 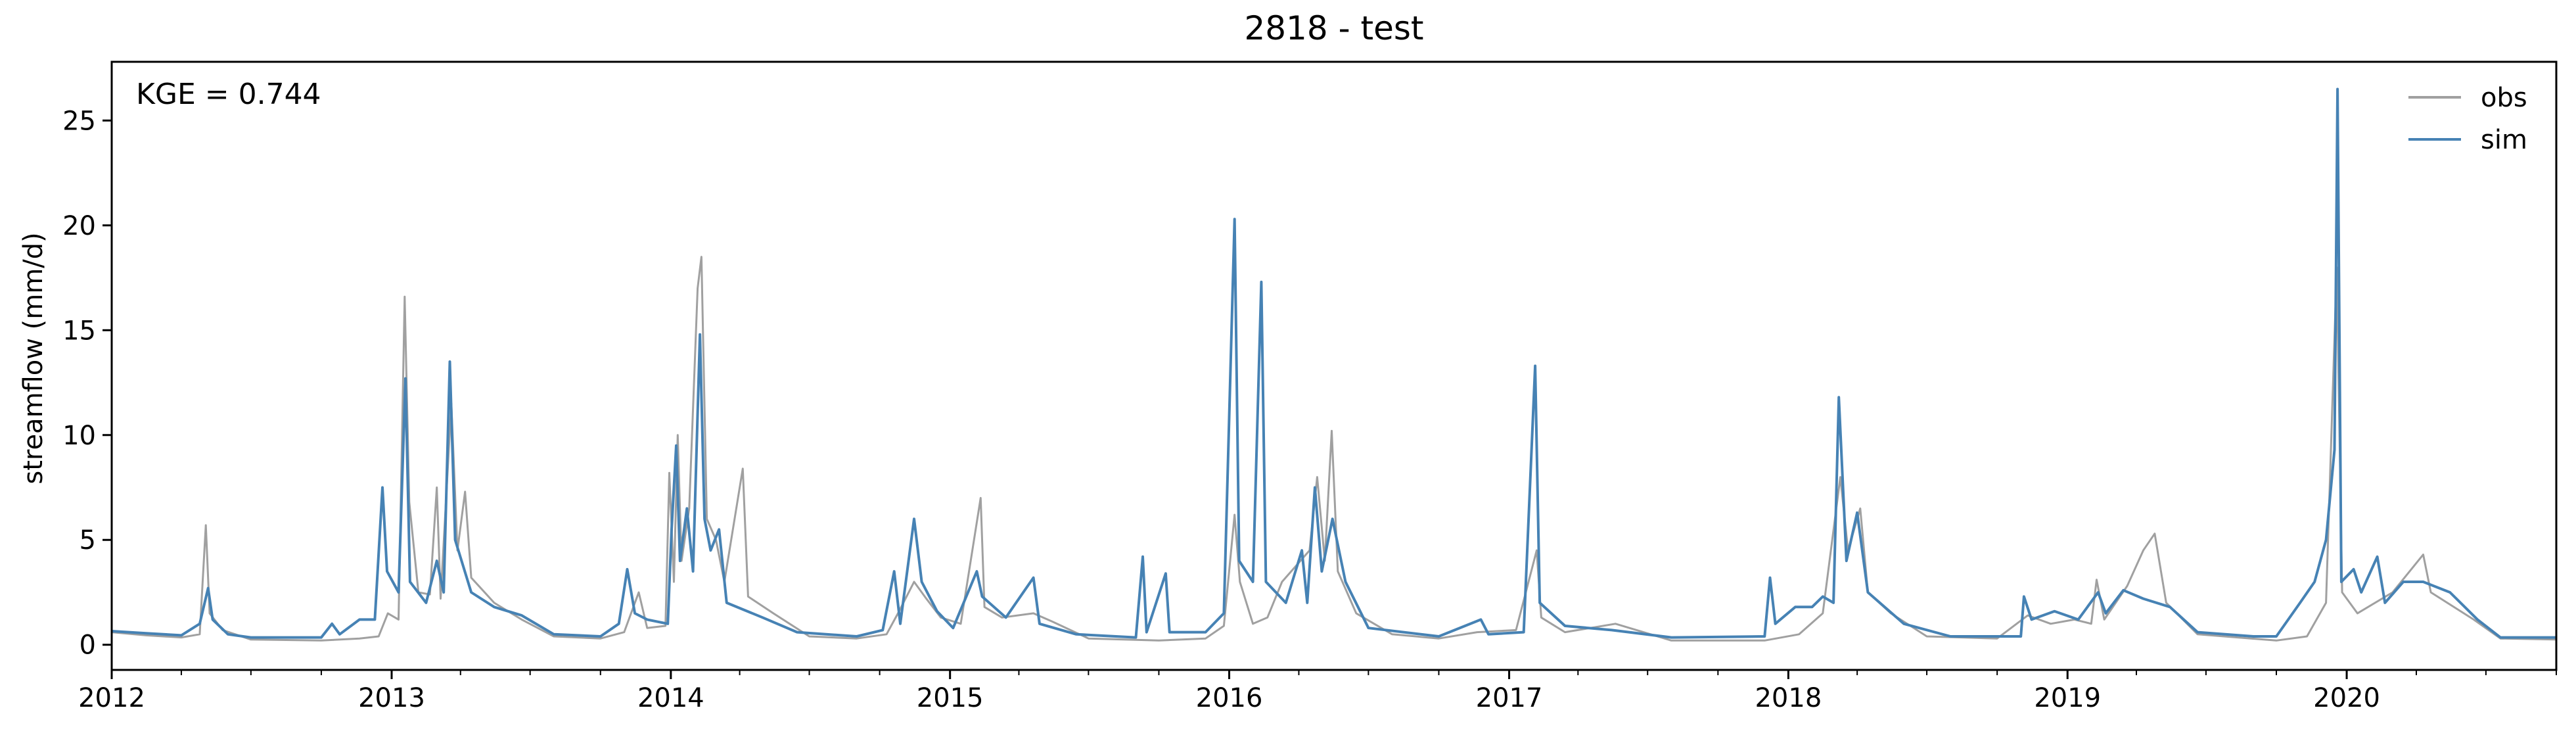 What do you see at coordinates (88, 540) in the screenshot?
I see `y-tick-label: 5` at bounding box center [88, 540].